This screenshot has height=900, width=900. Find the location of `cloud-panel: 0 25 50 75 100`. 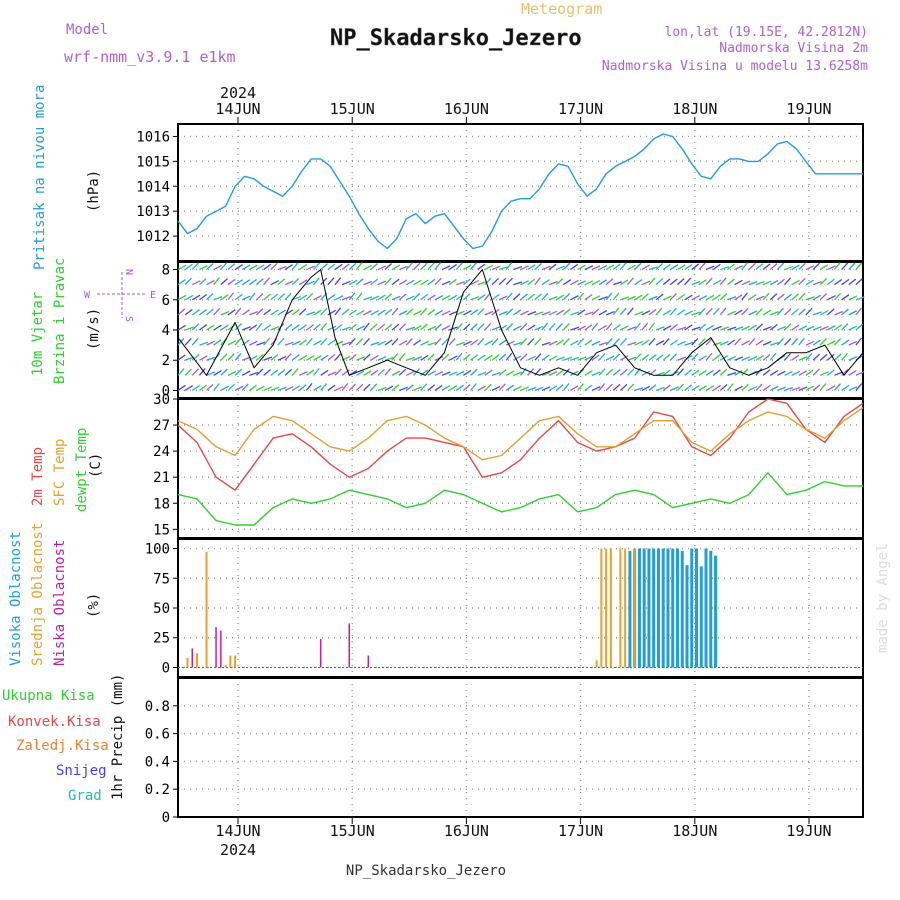

cloud-panel: 0 25 50 75 100 is located at coordinates (504, 608).